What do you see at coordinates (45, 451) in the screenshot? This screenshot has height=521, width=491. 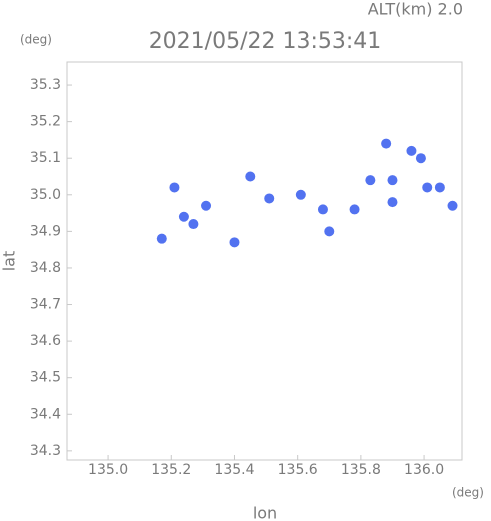 I see `y-tick-label: 34.3` at bounding box center [45, 451].